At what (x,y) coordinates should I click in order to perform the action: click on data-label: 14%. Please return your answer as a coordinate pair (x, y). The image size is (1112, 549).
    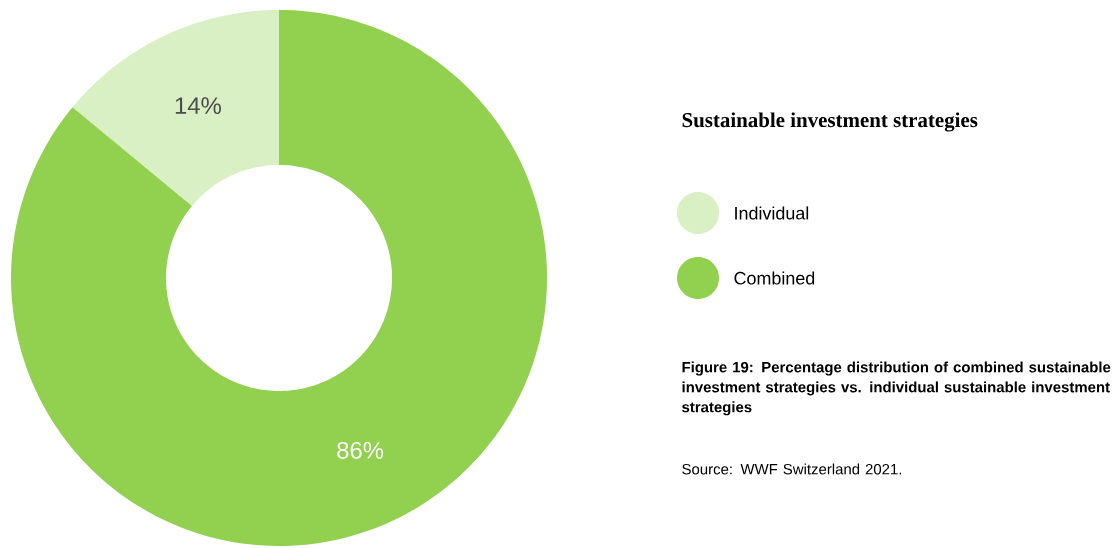
    Looking at the image, I should click on (198, 105).